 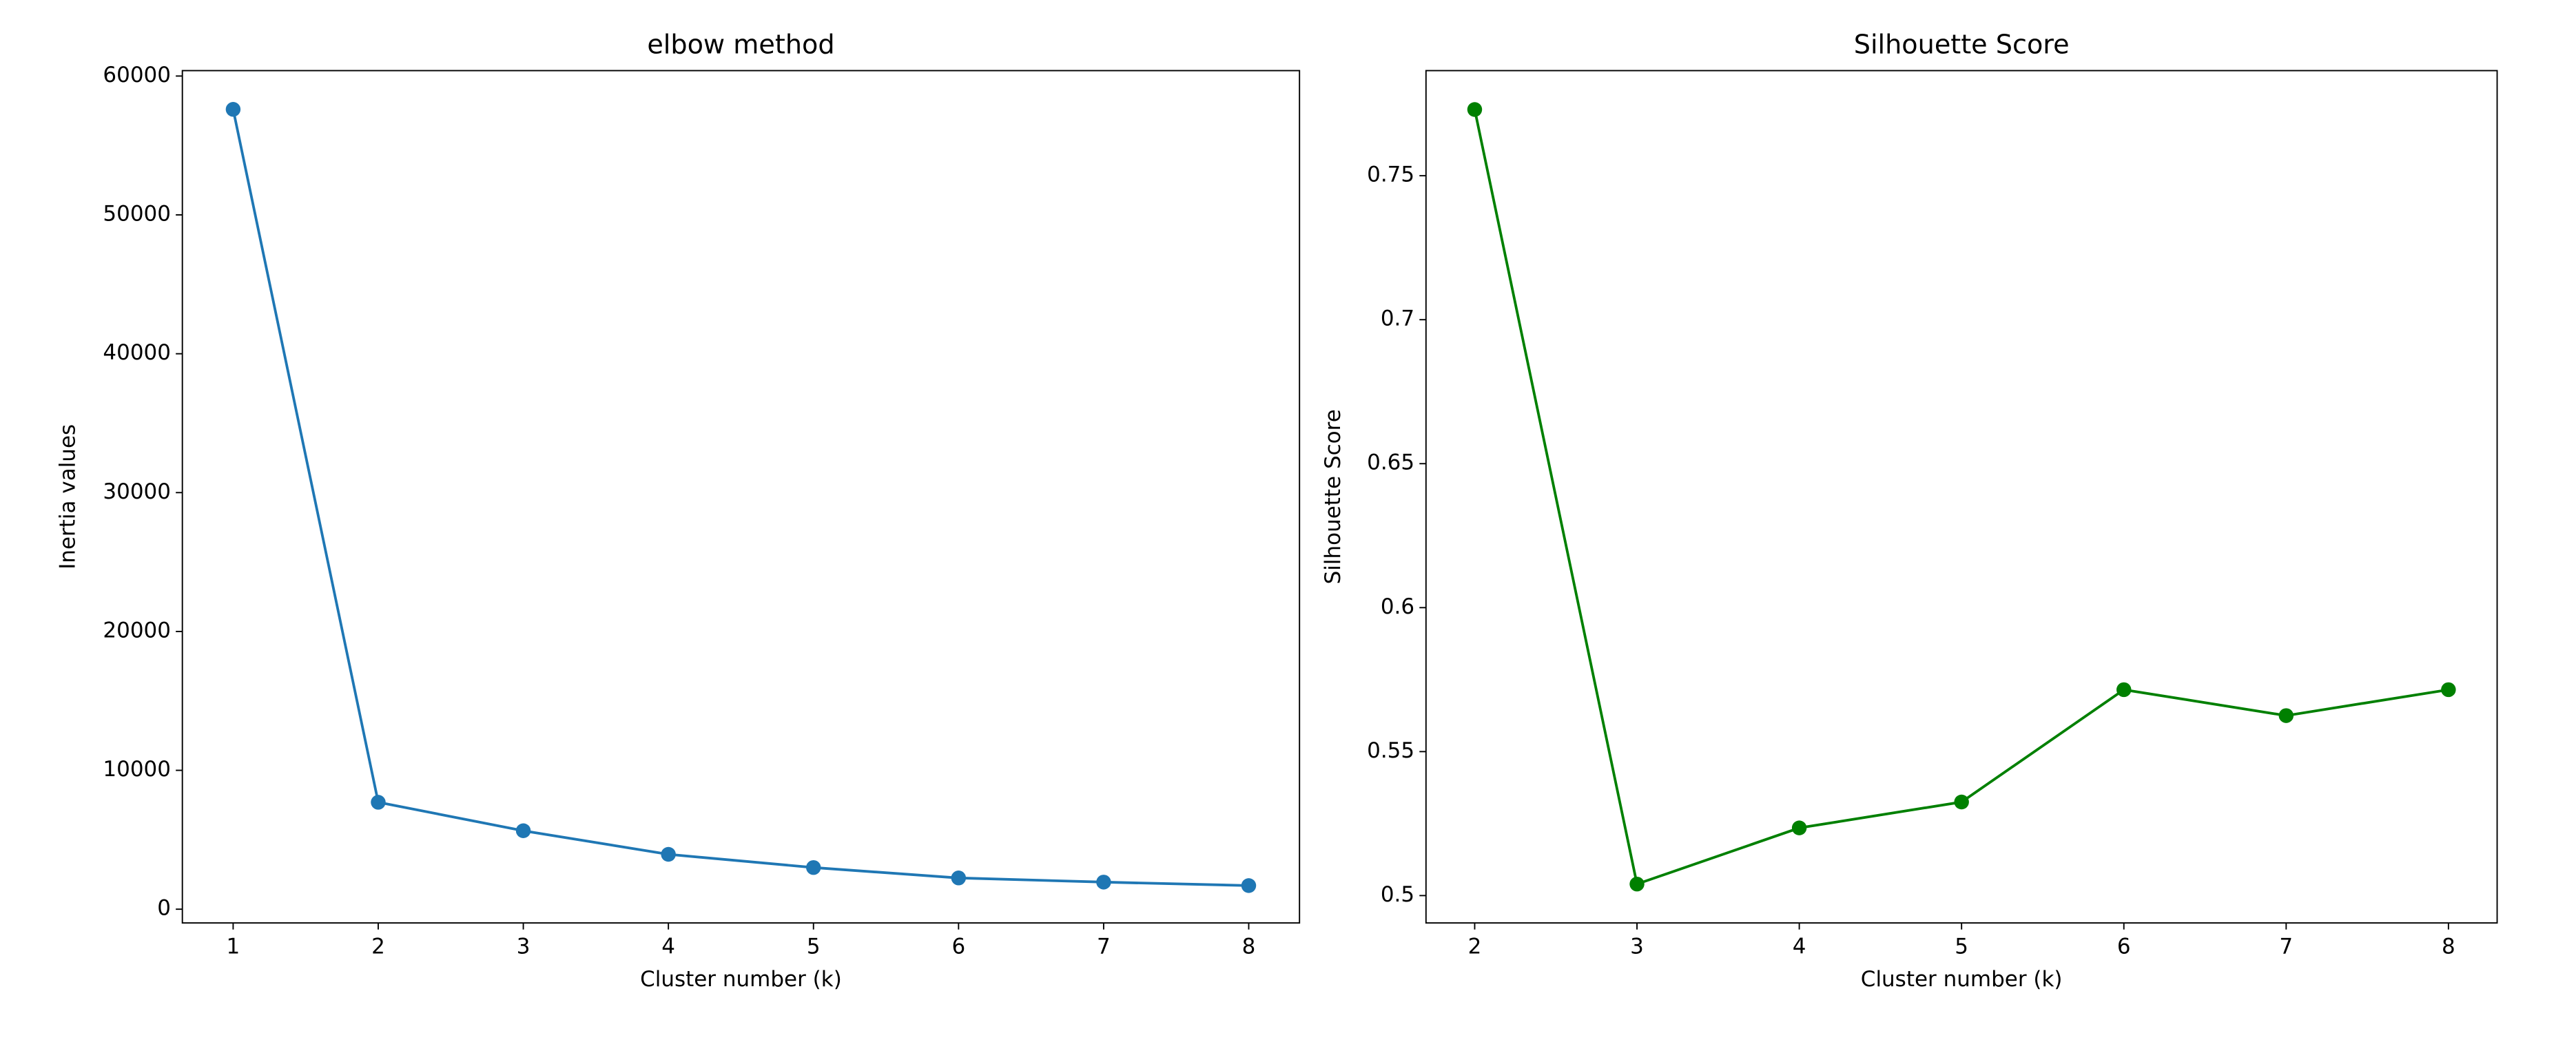 What do you see at coordinates (1390, 175) in the screenshot?
I see `y-tick-label: 0.75` at bounding box center [1390, 175].